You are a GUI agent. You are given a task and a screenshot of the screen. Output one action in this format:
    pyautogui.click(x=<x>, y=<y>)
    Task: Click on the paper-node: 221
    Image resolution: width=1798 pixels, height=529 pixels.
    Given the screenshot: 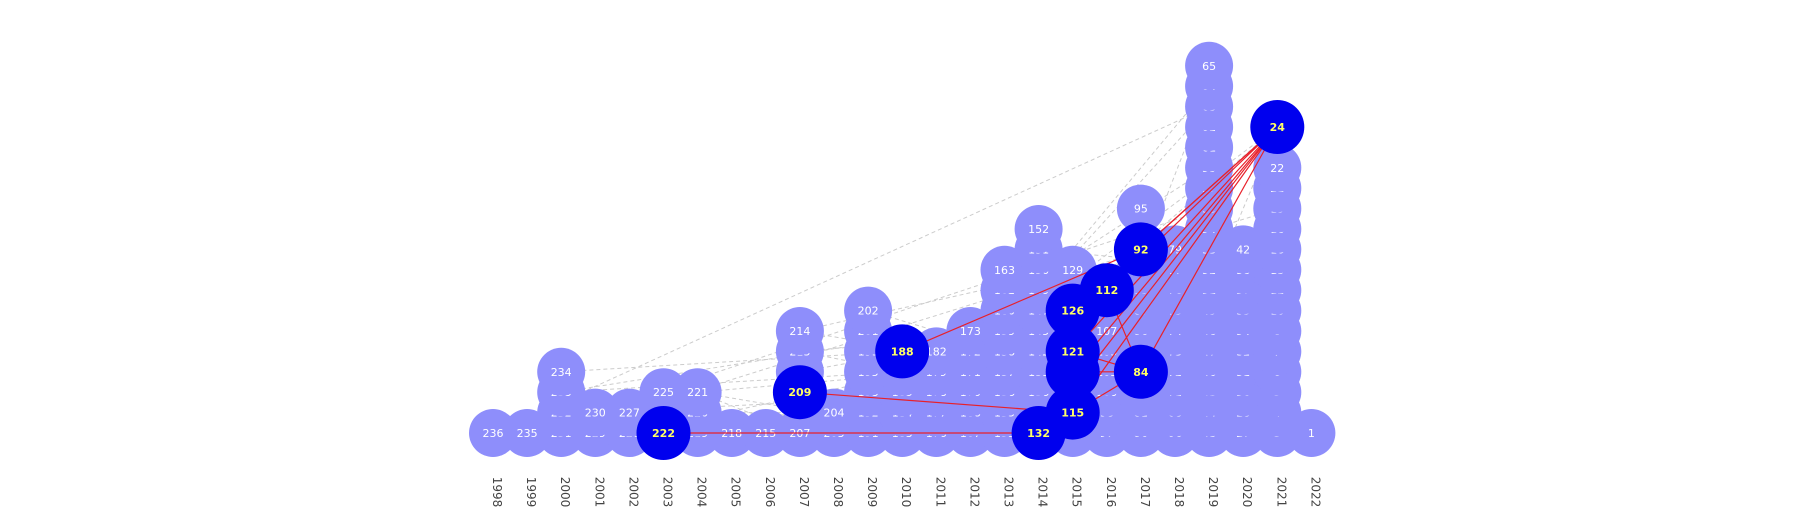 What is the action you would take?
    pyautogui.click(x=697, y=392)
    